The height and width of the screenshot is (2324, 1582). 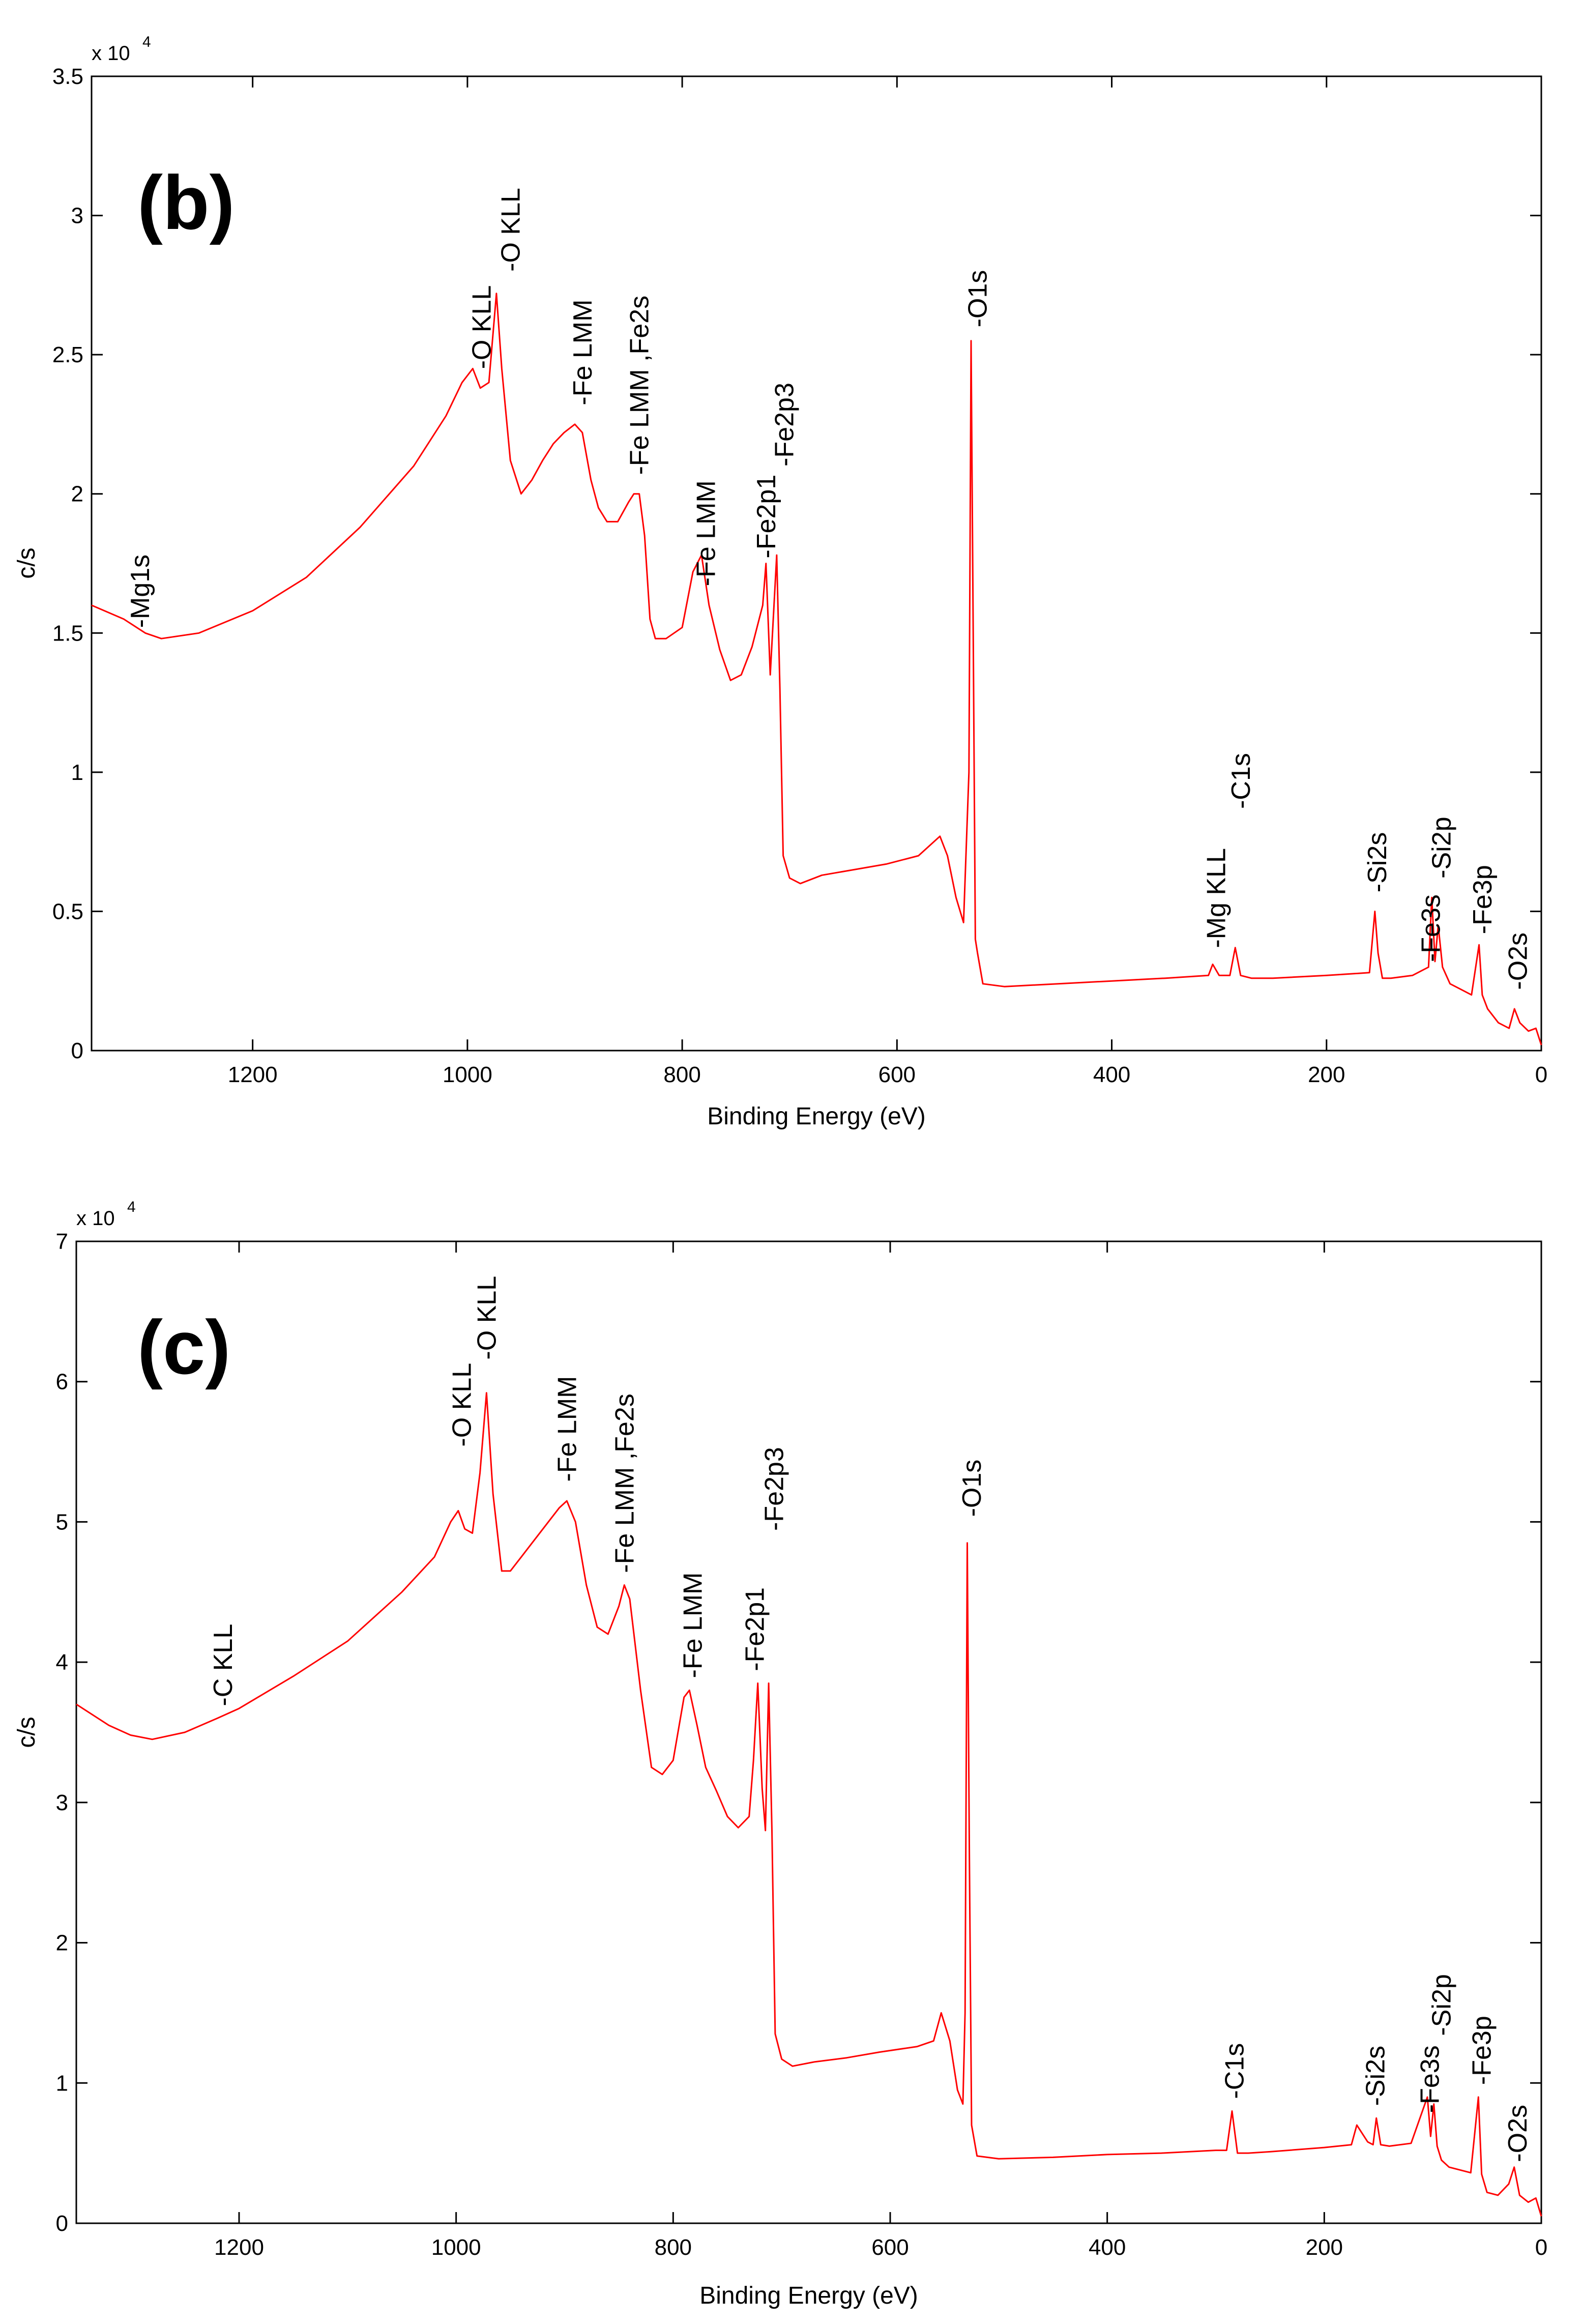 What do you see at coordinates (186, 202) in the screenshot?
I see `panel-label-b: (b)` at bounding box center [186, 202].